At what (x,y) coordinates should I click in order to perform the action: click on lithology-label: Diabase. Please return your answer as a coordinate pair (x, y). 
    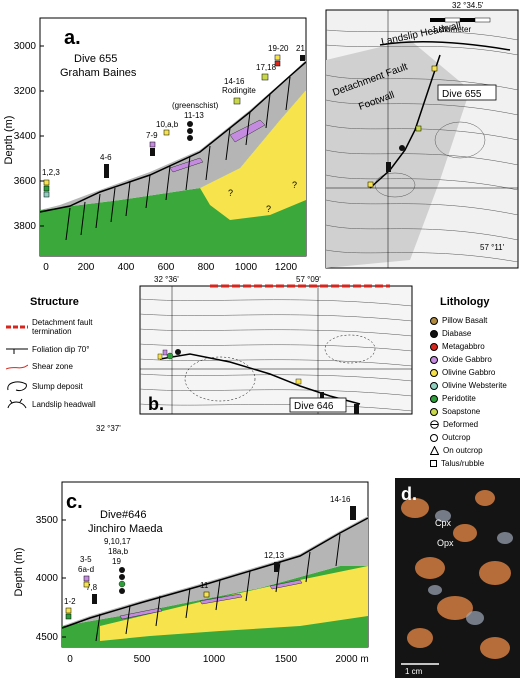
    Looking at the image, I should click on (457, 333).